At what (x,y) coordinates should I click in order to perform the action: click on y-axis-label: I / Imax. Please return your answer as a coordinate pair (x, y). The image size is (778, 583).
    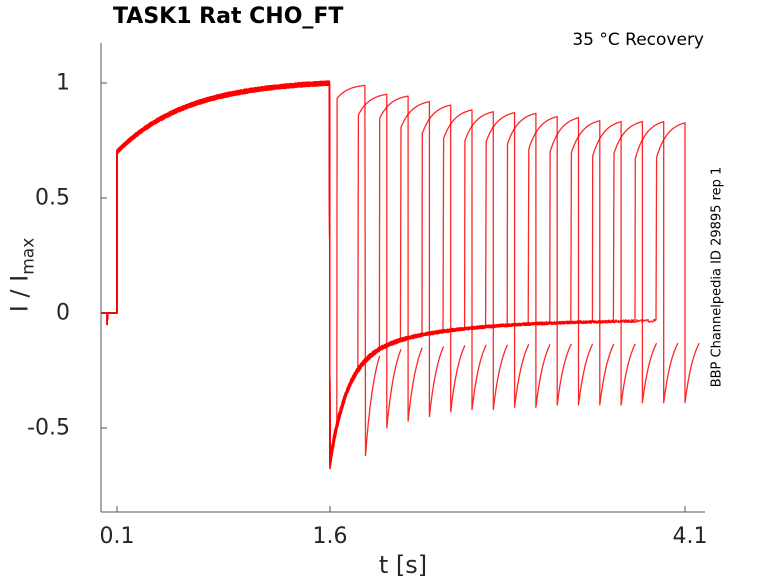
    Looking at the image, I should click on (22, 275).